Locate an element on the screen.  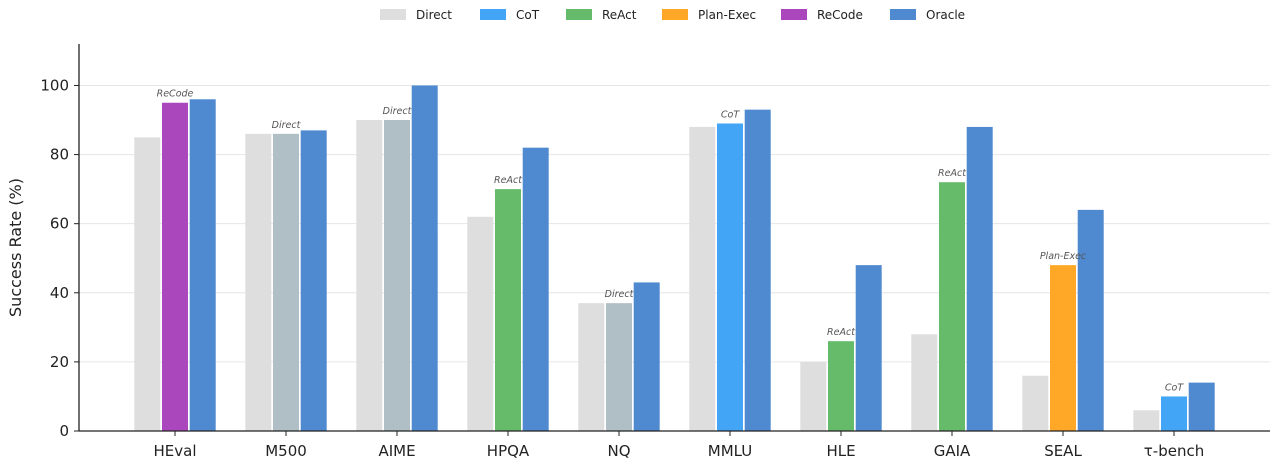
y-tick-label: 60 is located at coordinates (59, 224).